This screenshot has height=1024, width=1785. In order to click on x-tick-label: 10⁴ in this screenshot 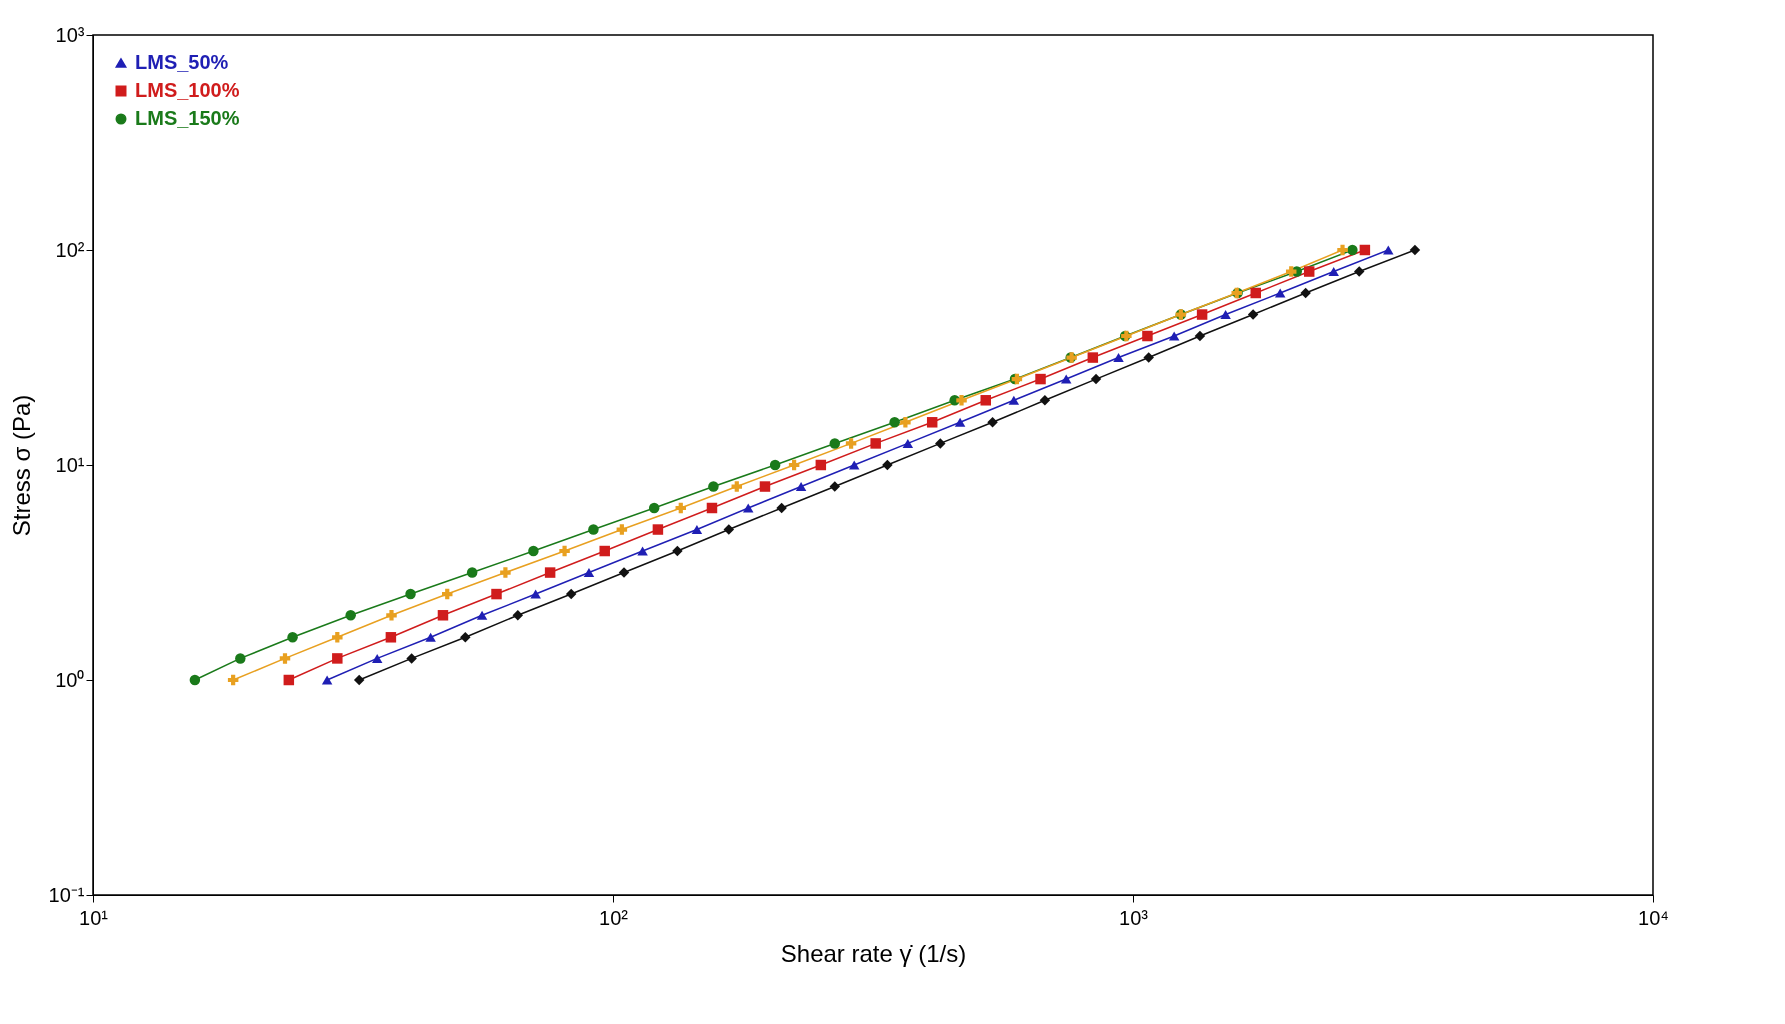, I will do `click(1653, 917)`.